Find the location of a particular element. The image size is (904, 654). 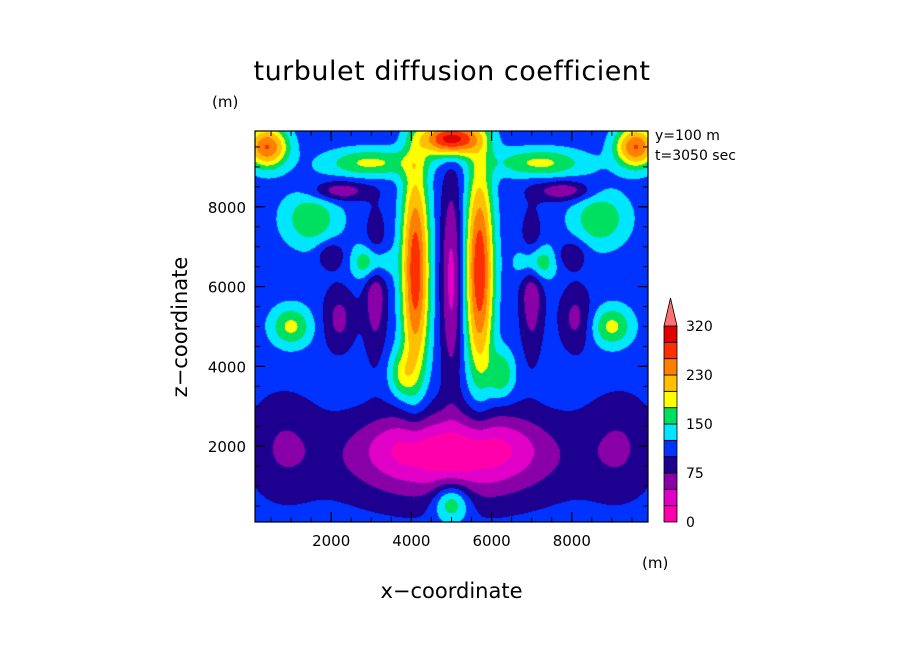

colorbar-label: 75 is located at coordinates (695, 474).